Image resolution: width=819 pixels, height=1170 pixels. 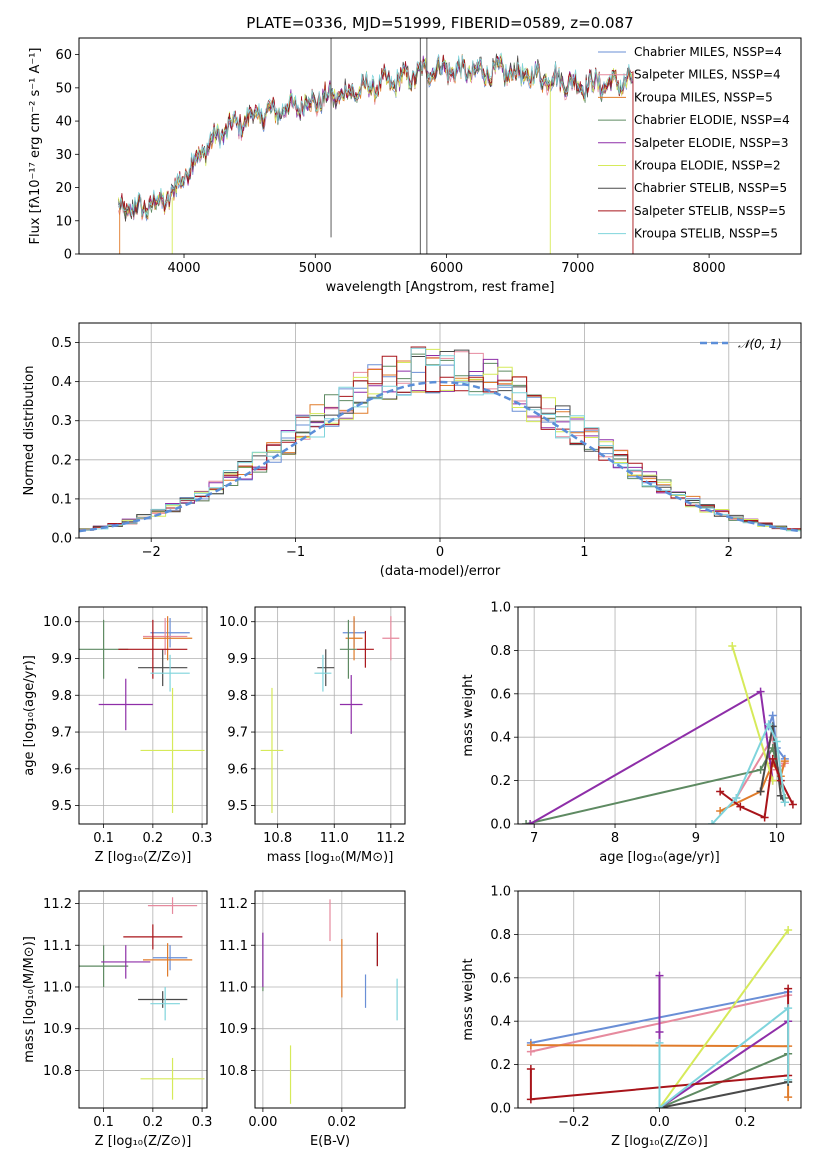 I want to click on series-marker-chabrier_stelib, so click(x=760, y=791).